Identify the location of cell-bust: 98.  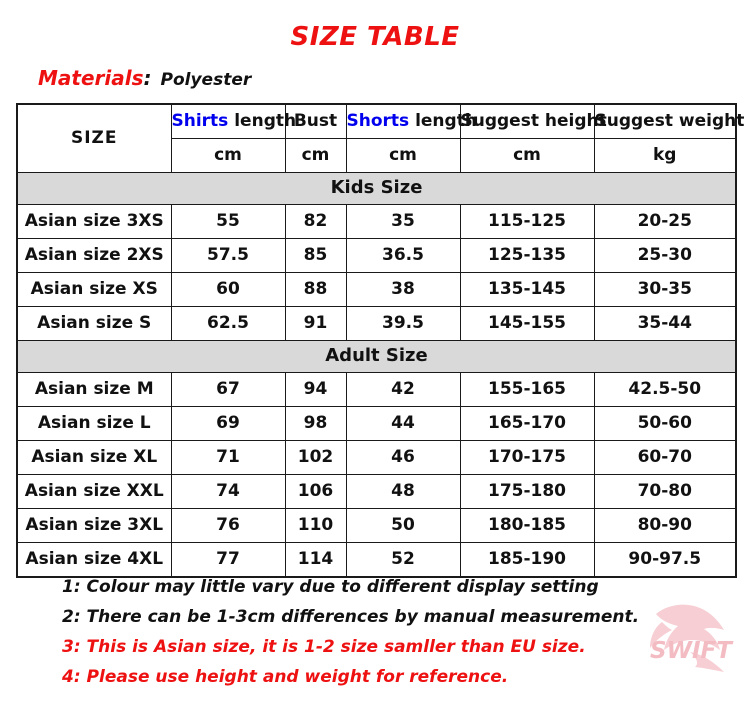
(315, 423).